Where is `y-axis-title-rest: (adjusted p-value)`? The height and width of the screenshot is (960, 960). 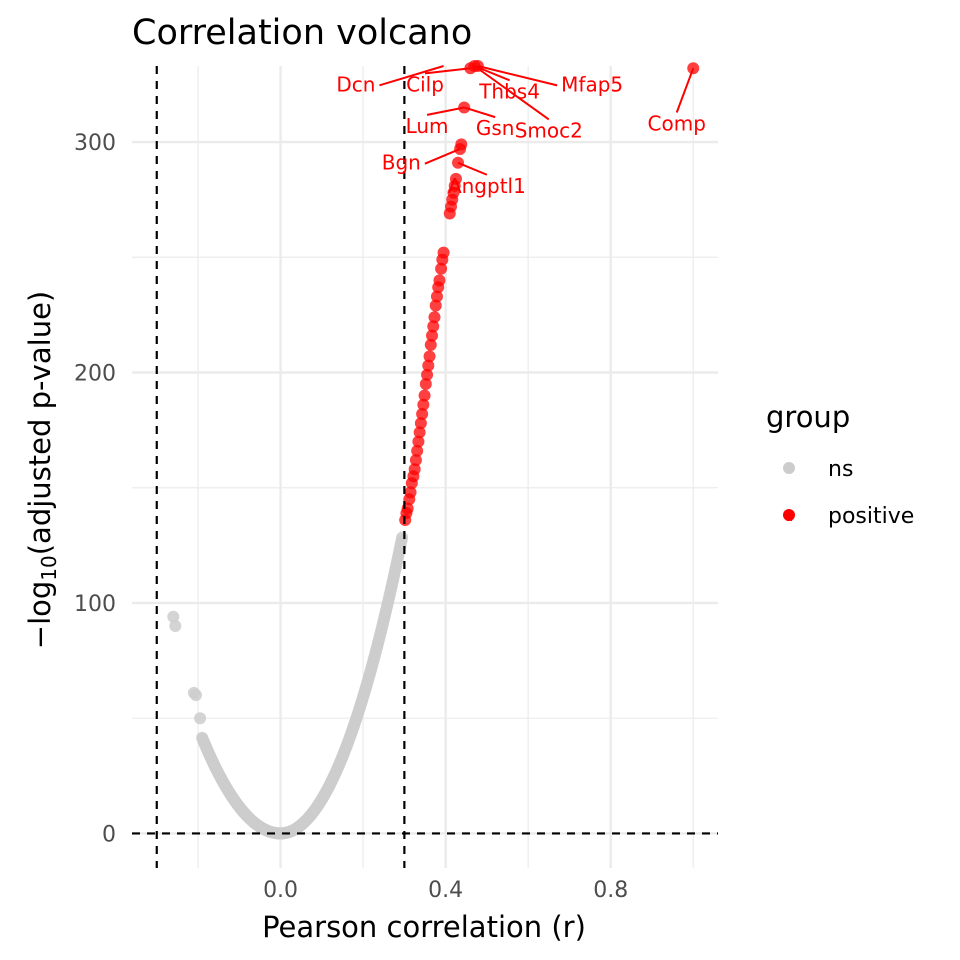 y-axis-title-rest: (adjusted p-value) is located at coordinates (40, 423).